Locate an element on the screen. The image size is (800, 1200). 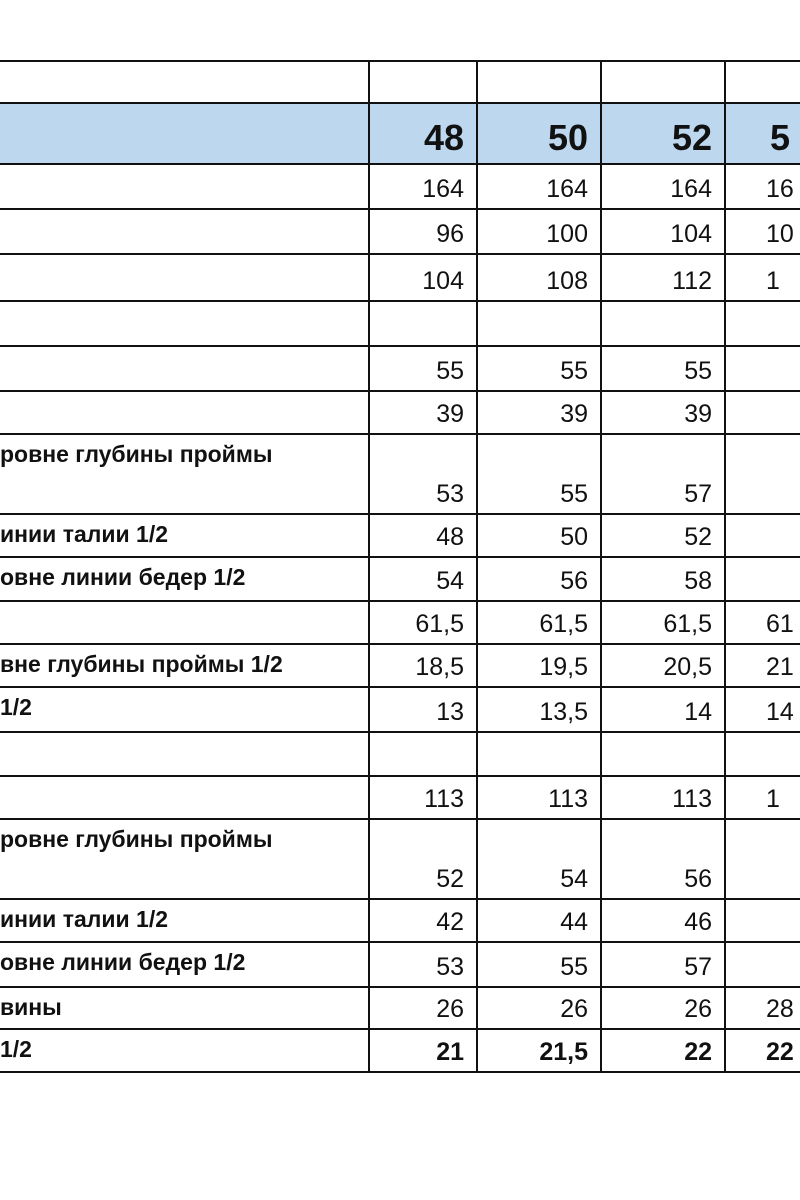
value: 44 is located at coordinates (574, 922).